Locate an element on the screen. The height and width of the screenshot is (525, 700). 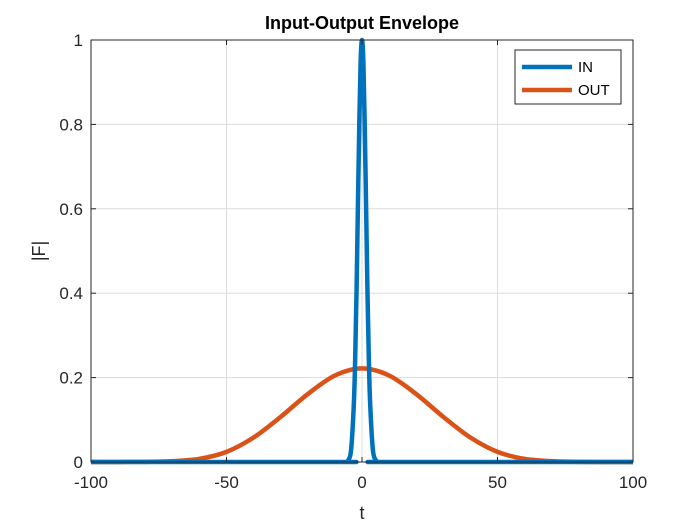
chart-title: Input-Output Envelope is located at coordinates (362, 23).